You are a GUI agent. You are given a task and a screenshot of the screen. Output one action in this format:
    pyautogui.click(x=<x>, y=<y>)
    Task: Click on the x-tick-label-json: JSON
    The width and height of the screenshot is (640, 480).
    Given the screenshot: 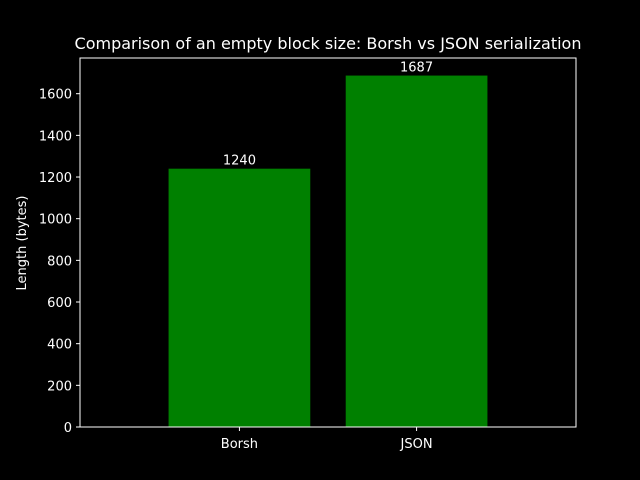 What is the action you would take?
    pyautogui.click(x=416, y=444)
    